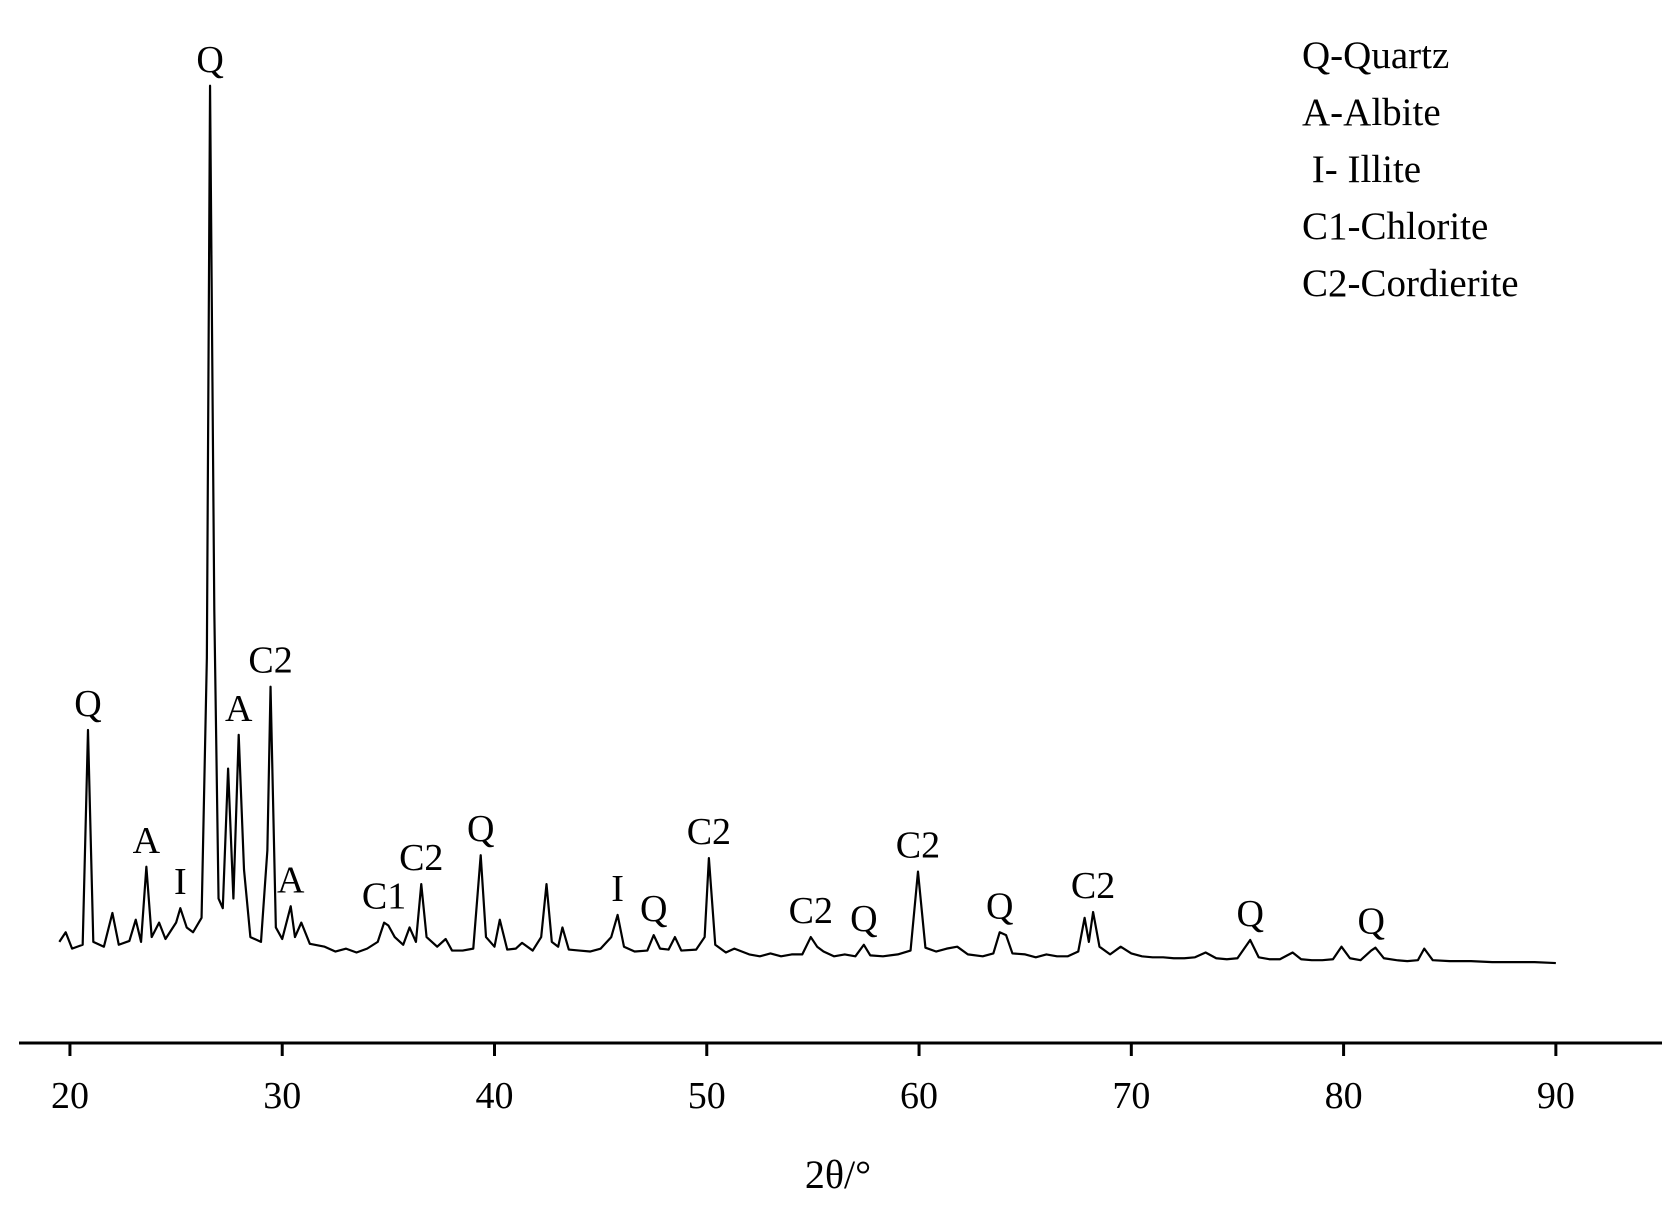 Image resolution: width=1675 pixels, height=1216 pixels. What do you see at coordinates (384, 897) in the screenshot?
I see `peak-label: C1` at bounding box center [384, 897].